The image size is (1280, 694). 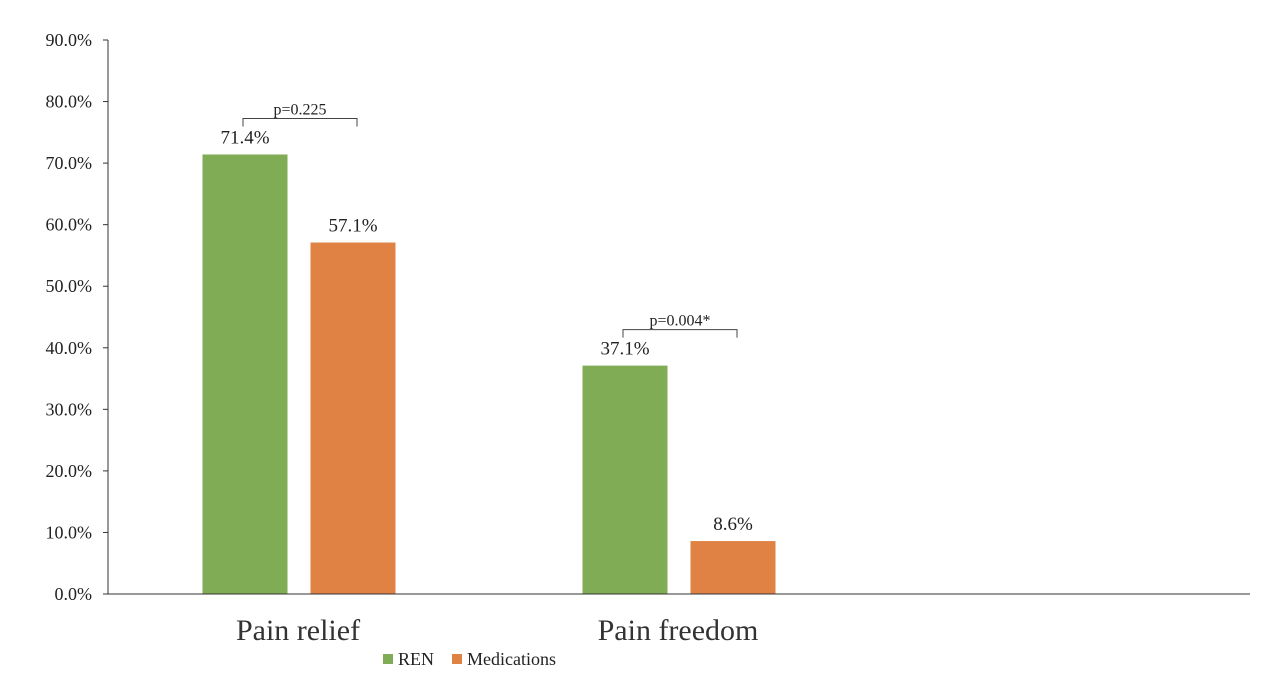 What do you see at coordinates (416, 659) in the screenshot?
I see `legend-label: REN` at bounding box center [416, 659].